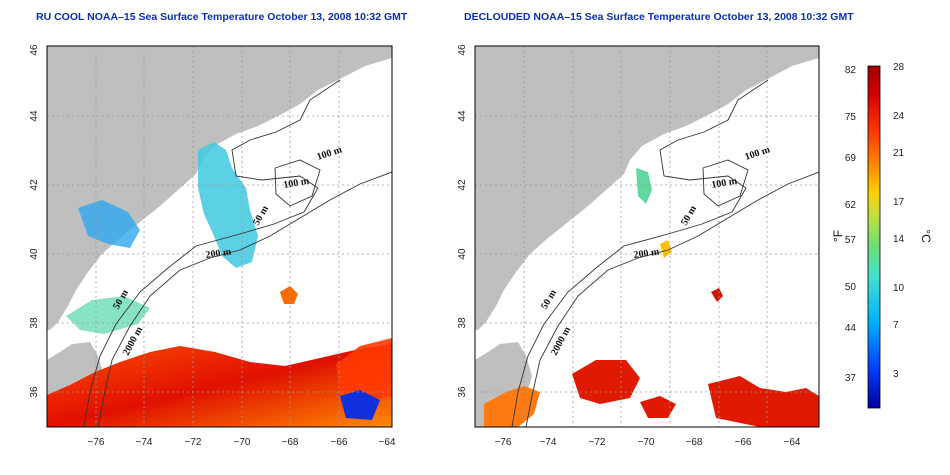 The width and height of the screenshot is (950, 475). Describe the element at coordinates (462, 323) in the screenshot. I see `right-lat-tick: 38` at that location.